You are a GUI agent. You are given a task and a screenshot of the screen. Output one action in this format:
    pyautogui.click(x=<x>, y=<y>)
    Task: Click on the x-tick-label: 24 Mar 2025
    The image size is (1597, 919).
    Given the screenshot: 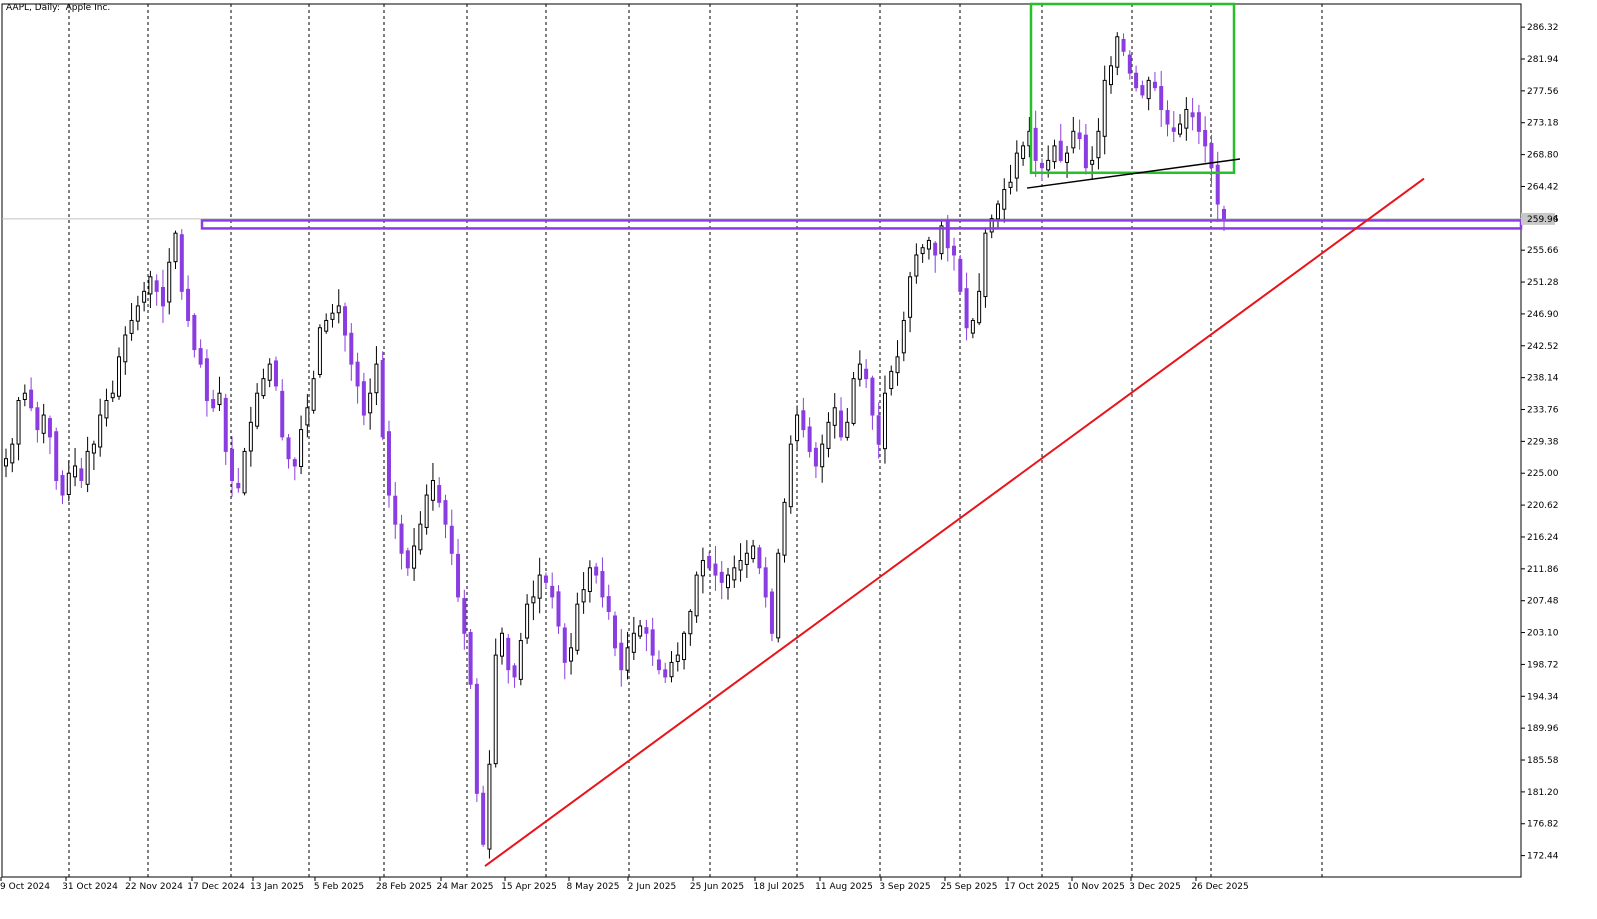 What is the action you would take?
    pyautogui.click(x=464, y=887)
    